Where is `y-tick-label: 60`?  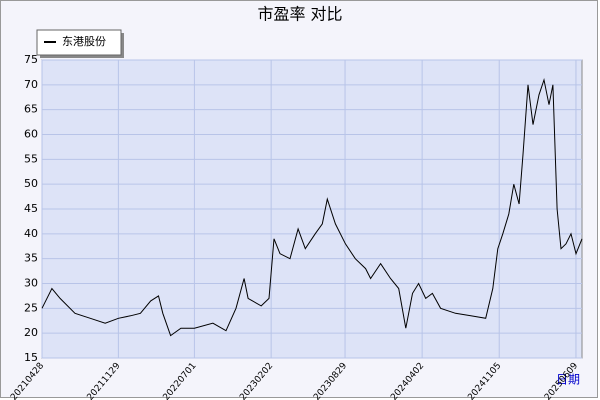
y-tick-label: 60 is located at coordinates (31, 134).